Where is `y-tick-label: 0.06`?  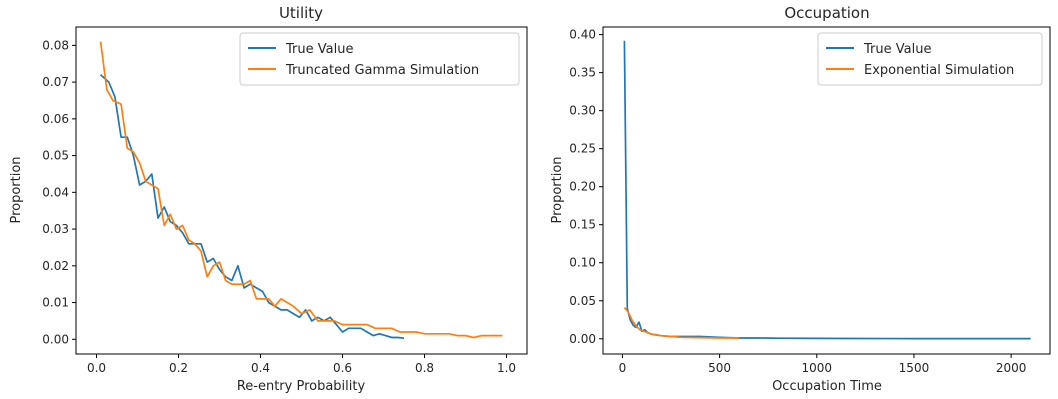
y-tick-label: 0.06 is located at coordinates (55, 119).